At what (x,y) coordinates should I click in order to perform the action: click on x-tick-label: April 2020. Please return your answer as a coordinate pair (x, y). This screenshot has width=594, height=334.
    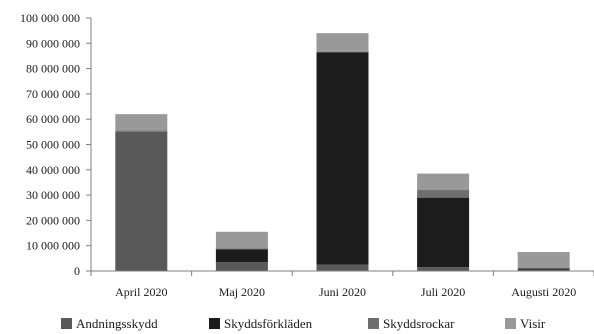
    Looking at the image, I should click on (141, 292).